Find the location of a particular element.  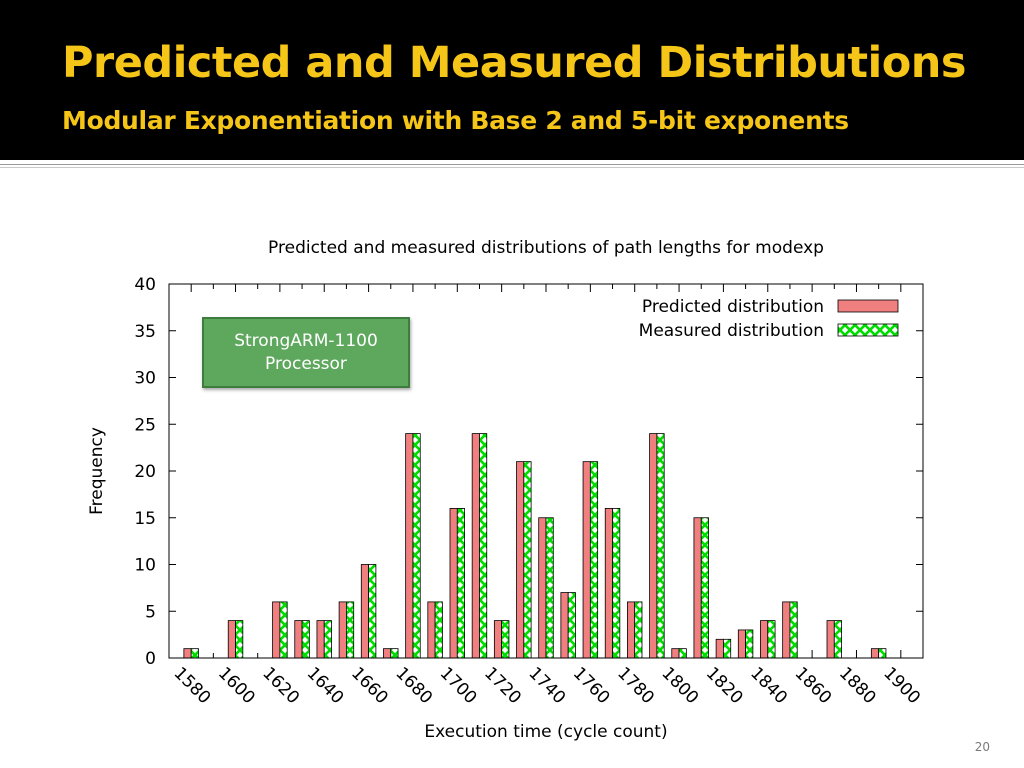

y-tick-label: 0 is located at coordinates (150, 659).